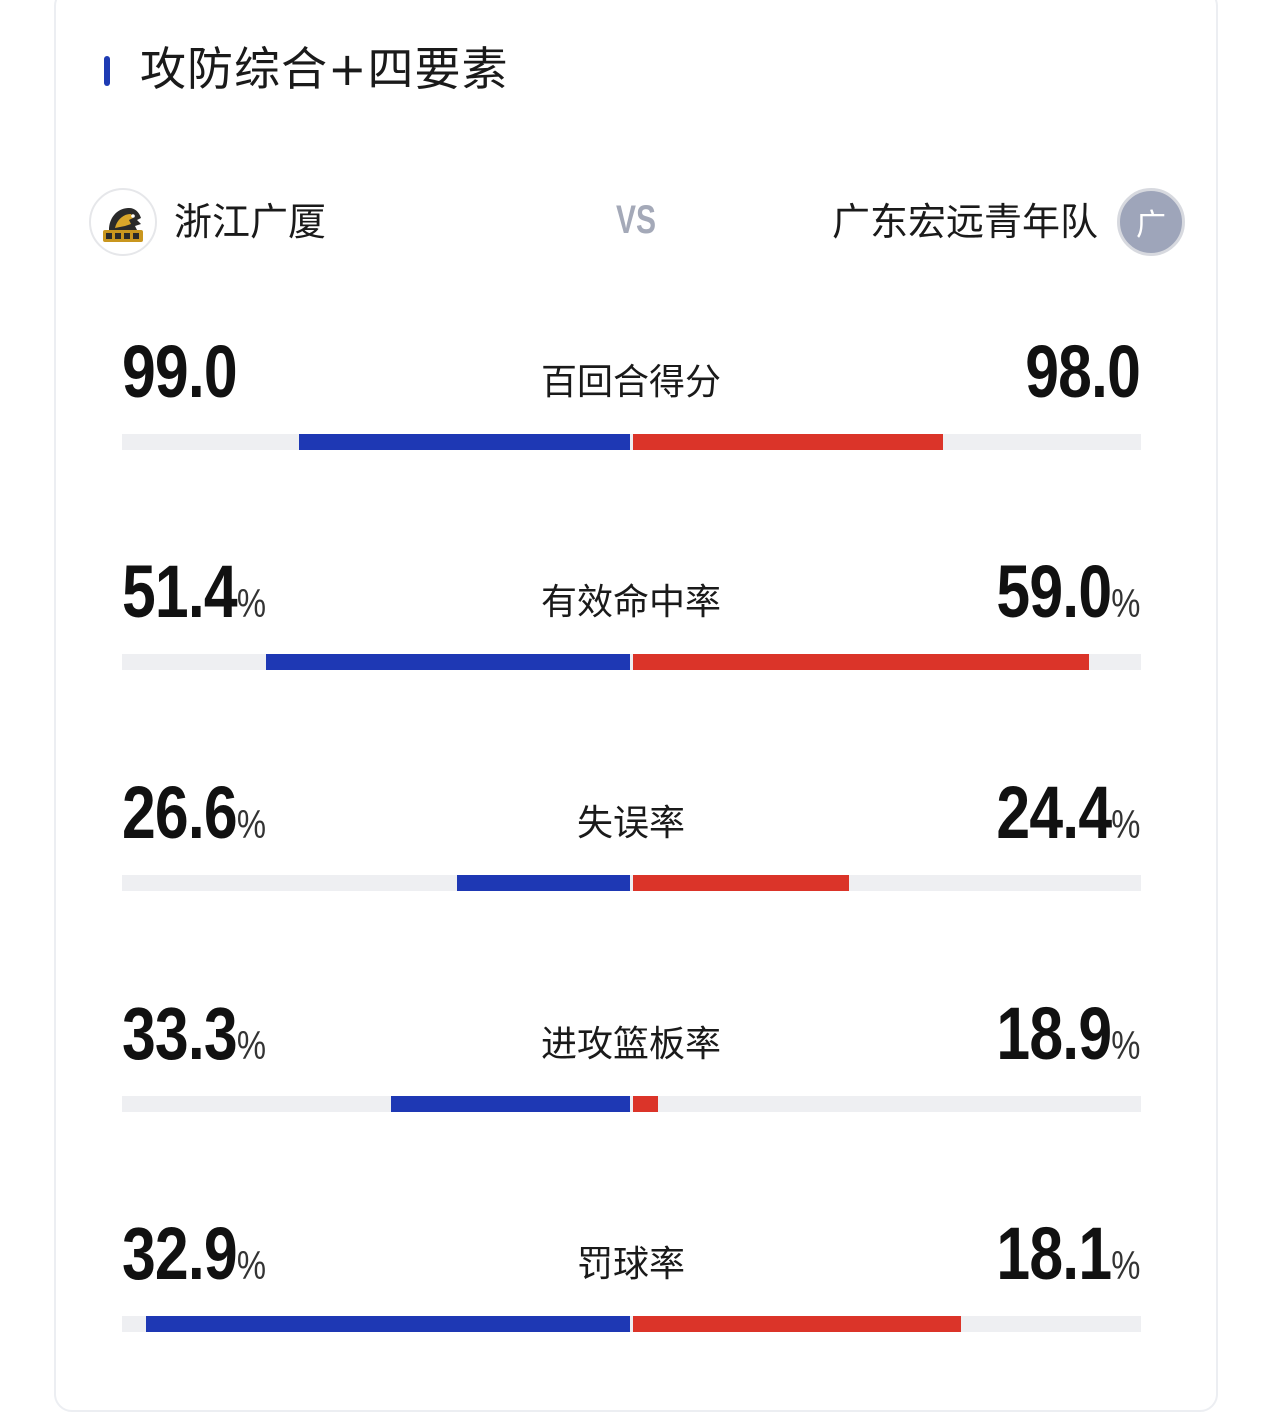 The image size is (1272, 1424). What do you see at coordinates (107, 71) in the screenshot?
I see `section-marker` at bounding box center [107, 71].